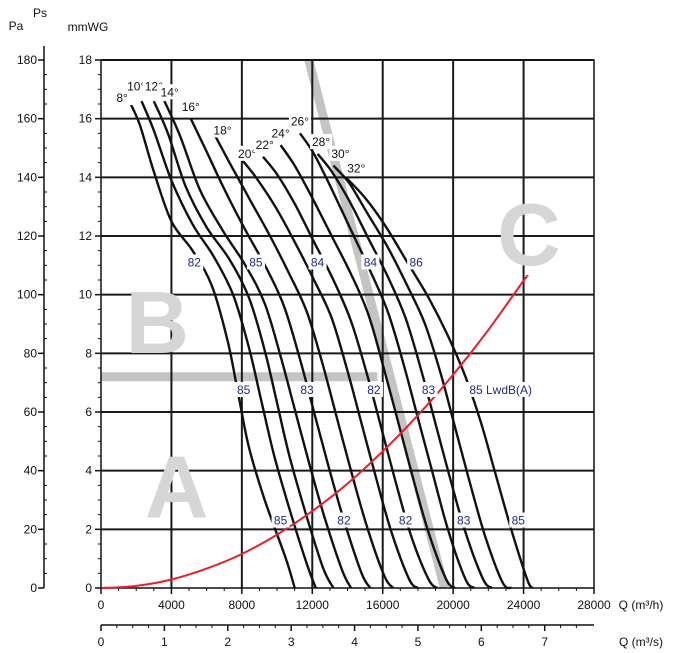  What do you see at coordinates (88, 529) in the screenshot?
I see `tick-label-y-mmwg: 2` at bounding box center [88, 529].